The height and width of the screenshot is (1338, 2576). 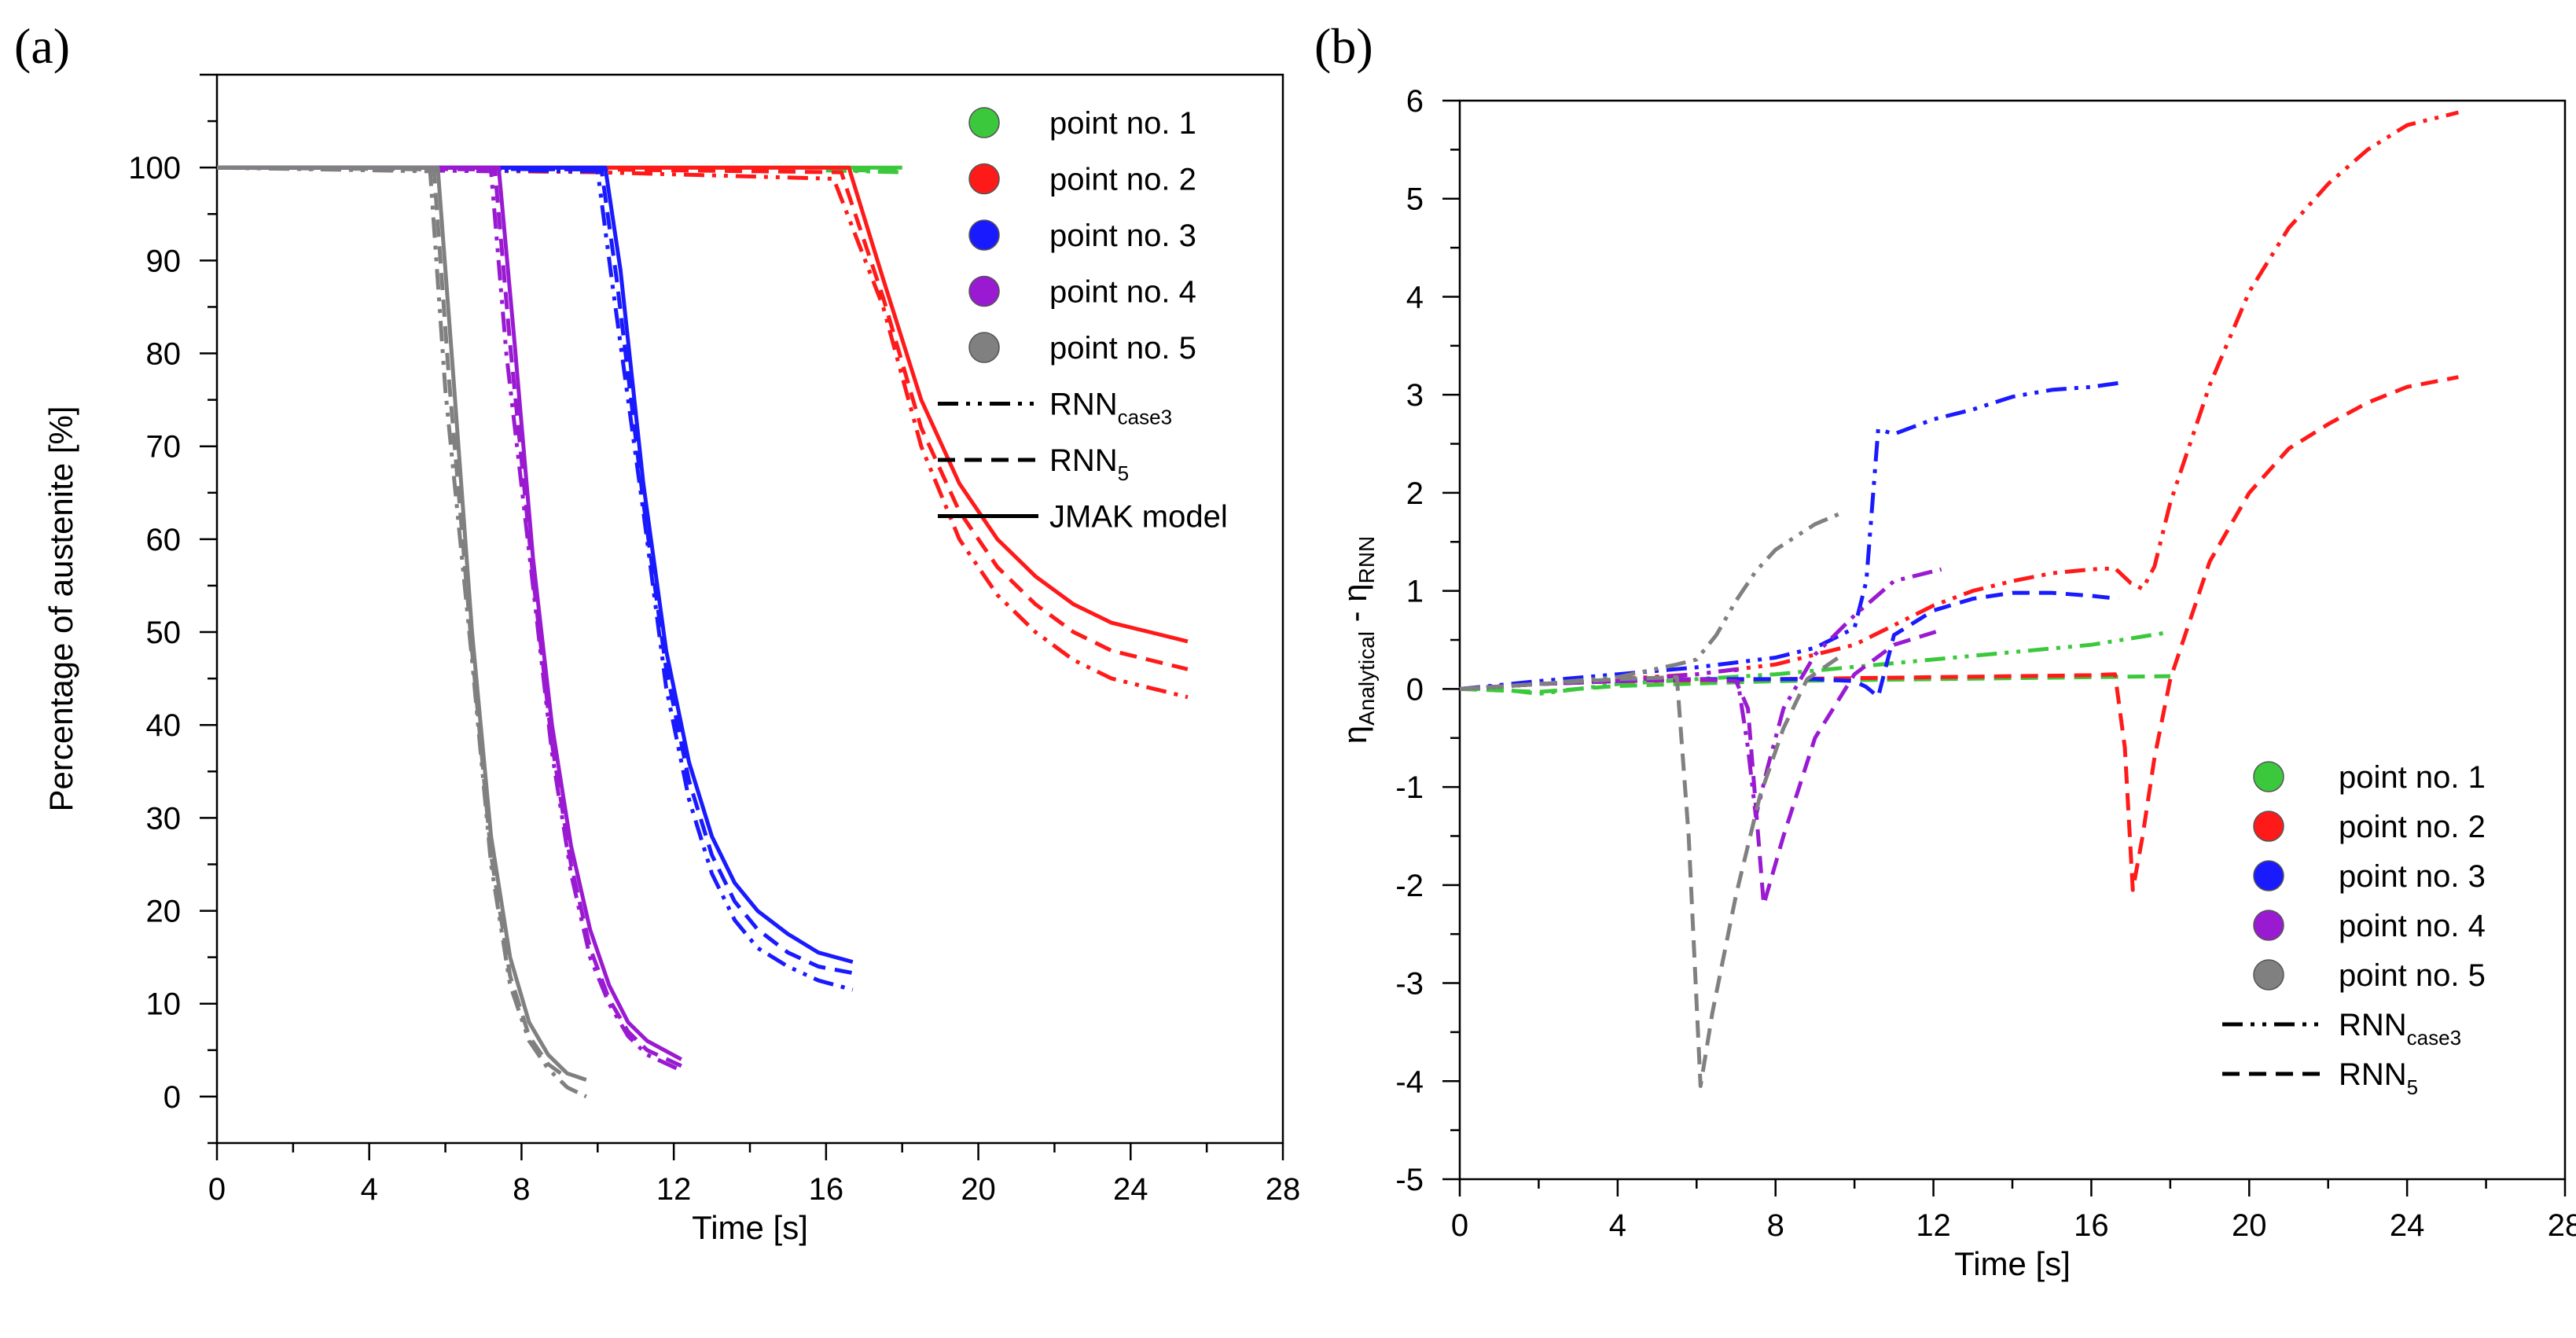 I want to click on y-tick-label: 1, so click(x=1415, y=592).